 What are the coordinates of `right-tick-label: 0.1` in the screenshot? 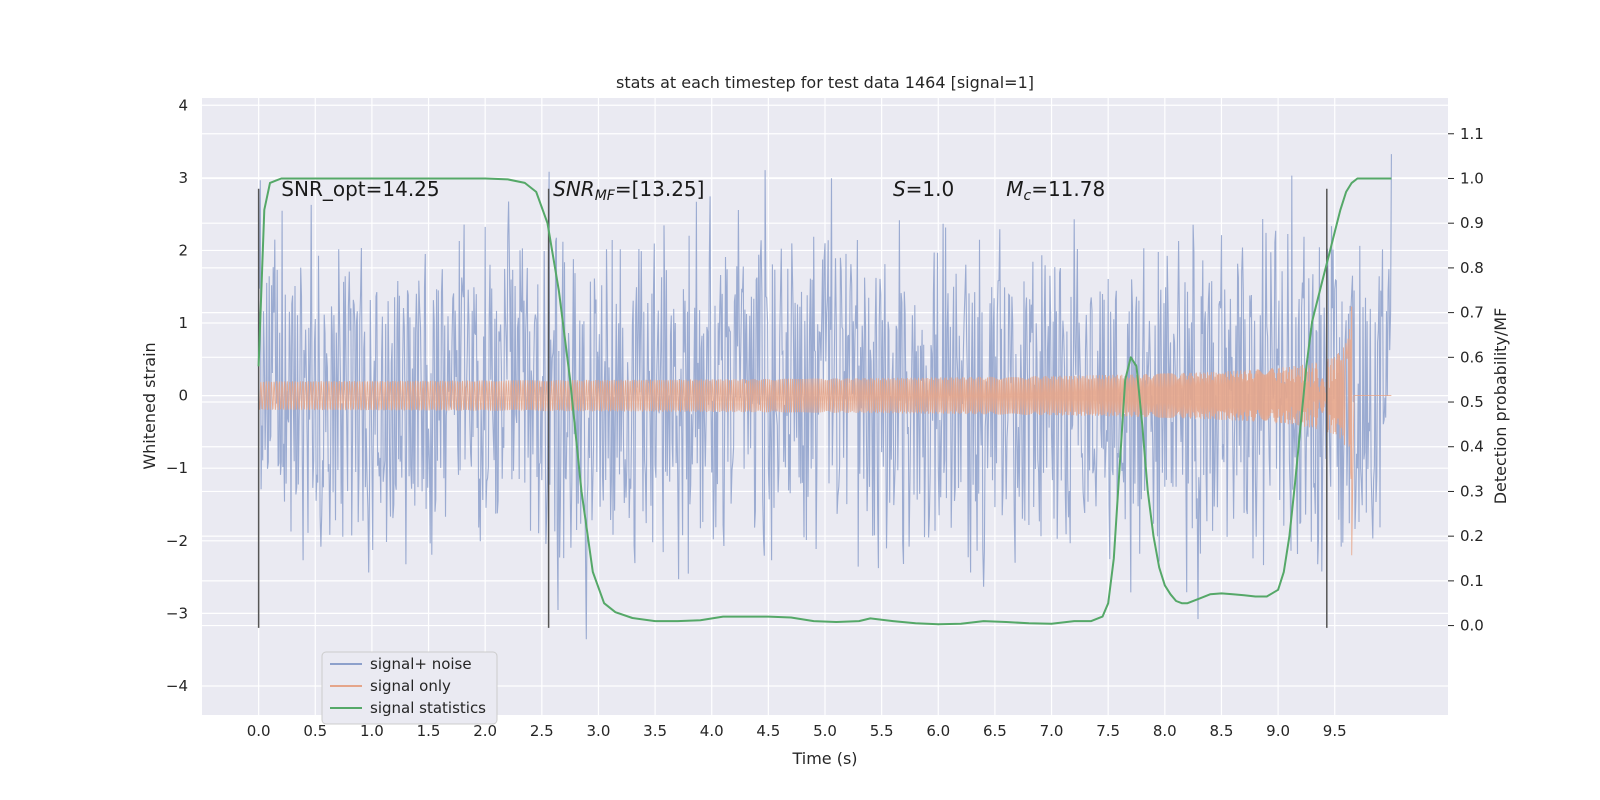 It's located at (1472, 581).